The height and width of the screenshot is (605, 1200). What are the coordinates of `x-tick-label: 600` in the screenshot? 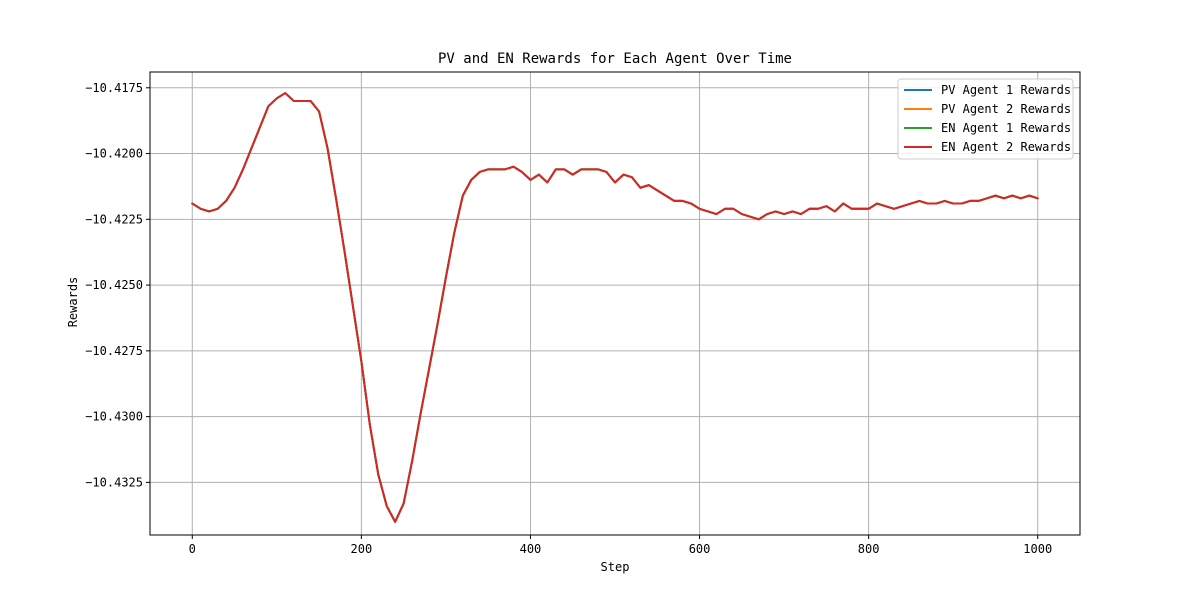 It's located at (700, 549).